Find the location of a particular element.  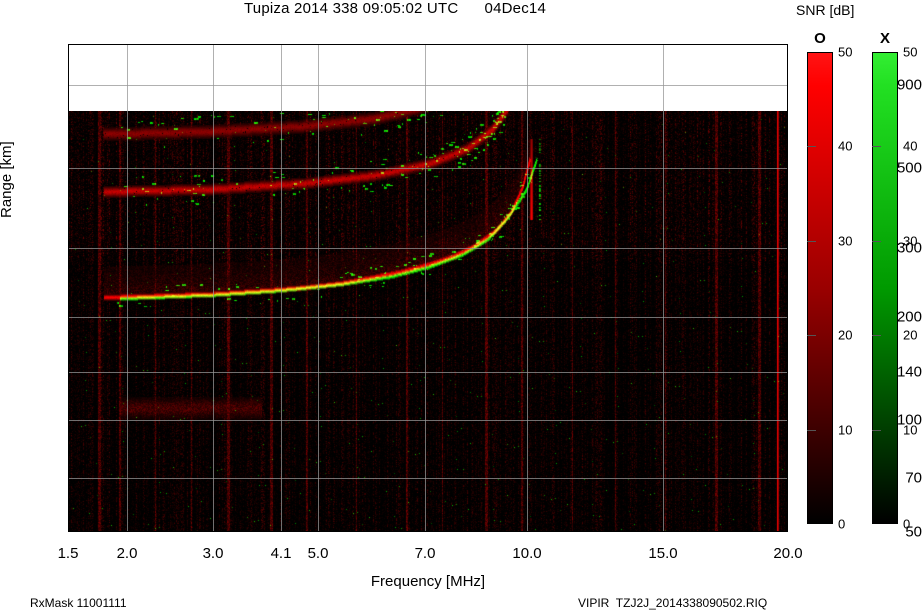

x-tick-label: 1.5 is located at coordinates (68, 553).